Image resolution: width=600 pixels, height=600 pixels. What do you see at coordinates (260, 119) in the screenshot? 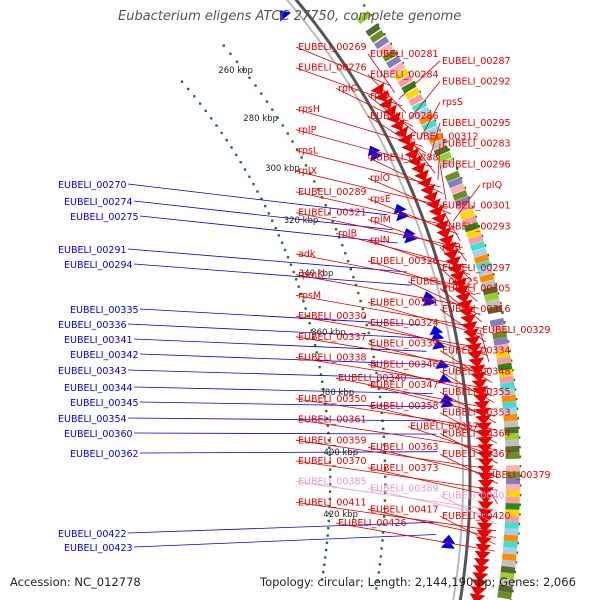
I see `kbp-tick-label: 280 kbp` at bounding box center [260, 119].